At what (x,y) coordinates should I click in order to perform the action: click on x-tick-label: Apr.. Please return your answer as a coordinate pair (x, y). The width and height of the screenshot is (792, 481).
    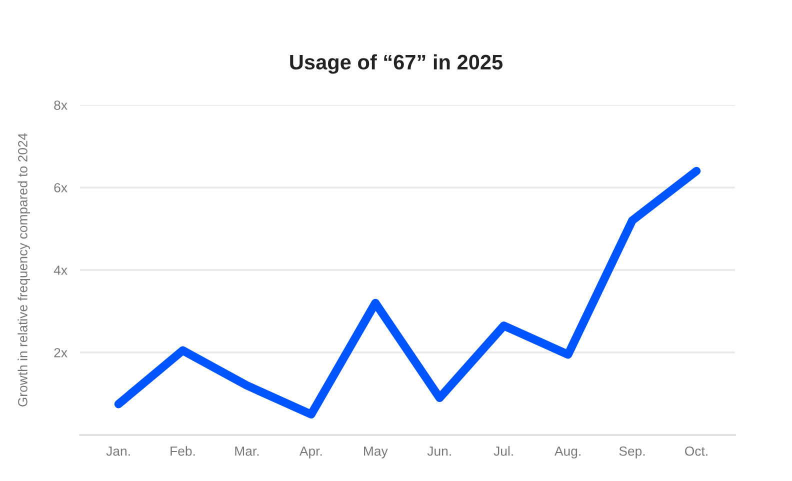
    Looking at the image, I should click on (310, 452).